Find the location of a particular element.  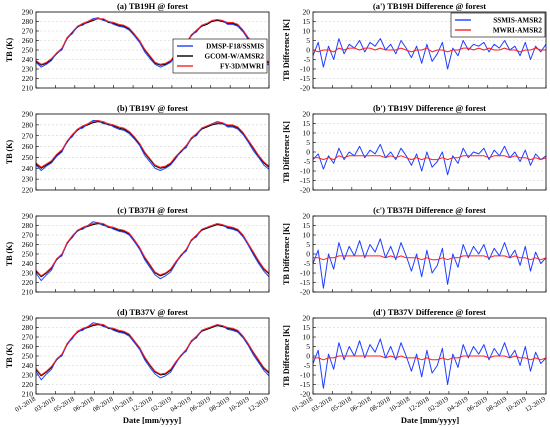

y-tick-label: 210 is located at coordinates (28, 88).